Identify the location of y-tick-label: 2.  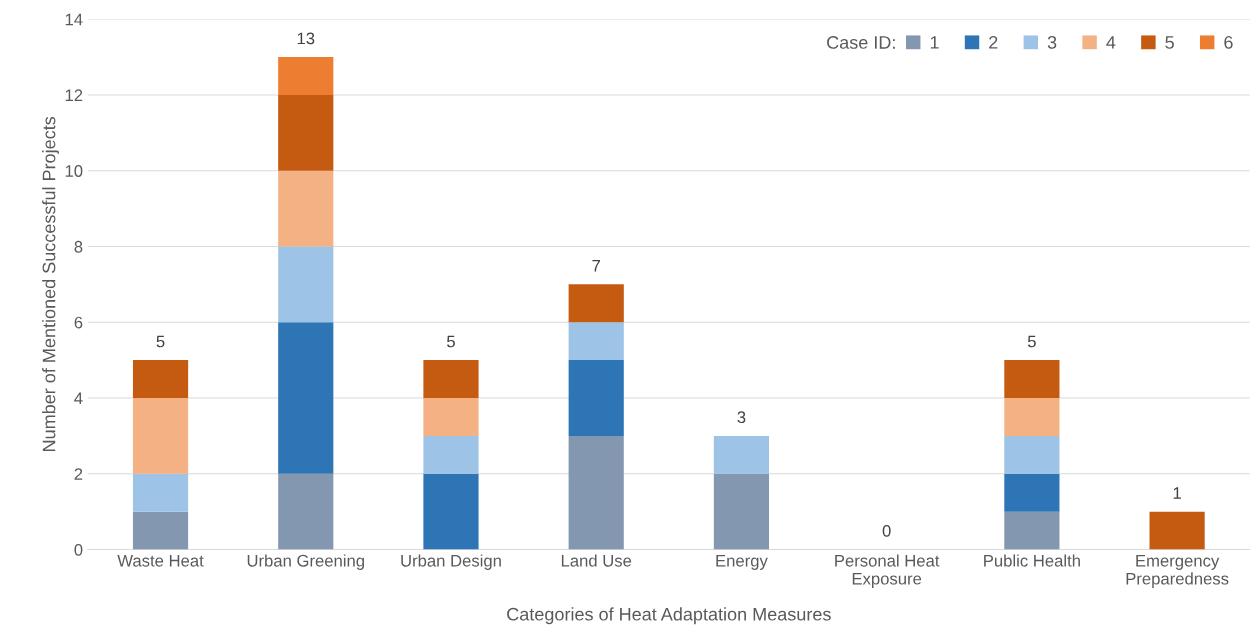
(78, 474).